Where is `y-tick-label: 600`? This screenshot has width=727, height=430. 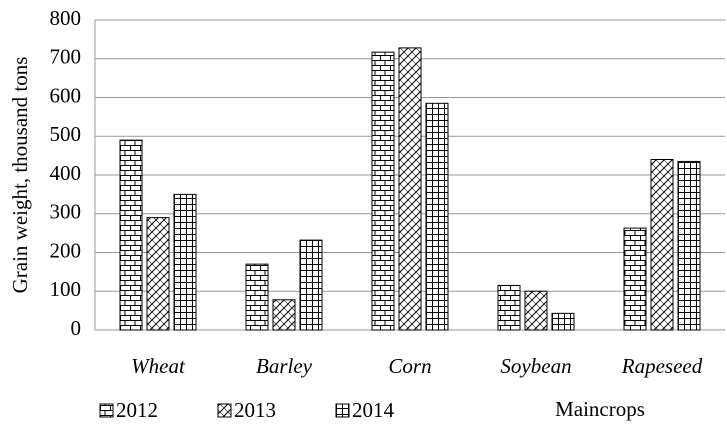
y-tick-label: 600 is located at coordinates (66, 95).